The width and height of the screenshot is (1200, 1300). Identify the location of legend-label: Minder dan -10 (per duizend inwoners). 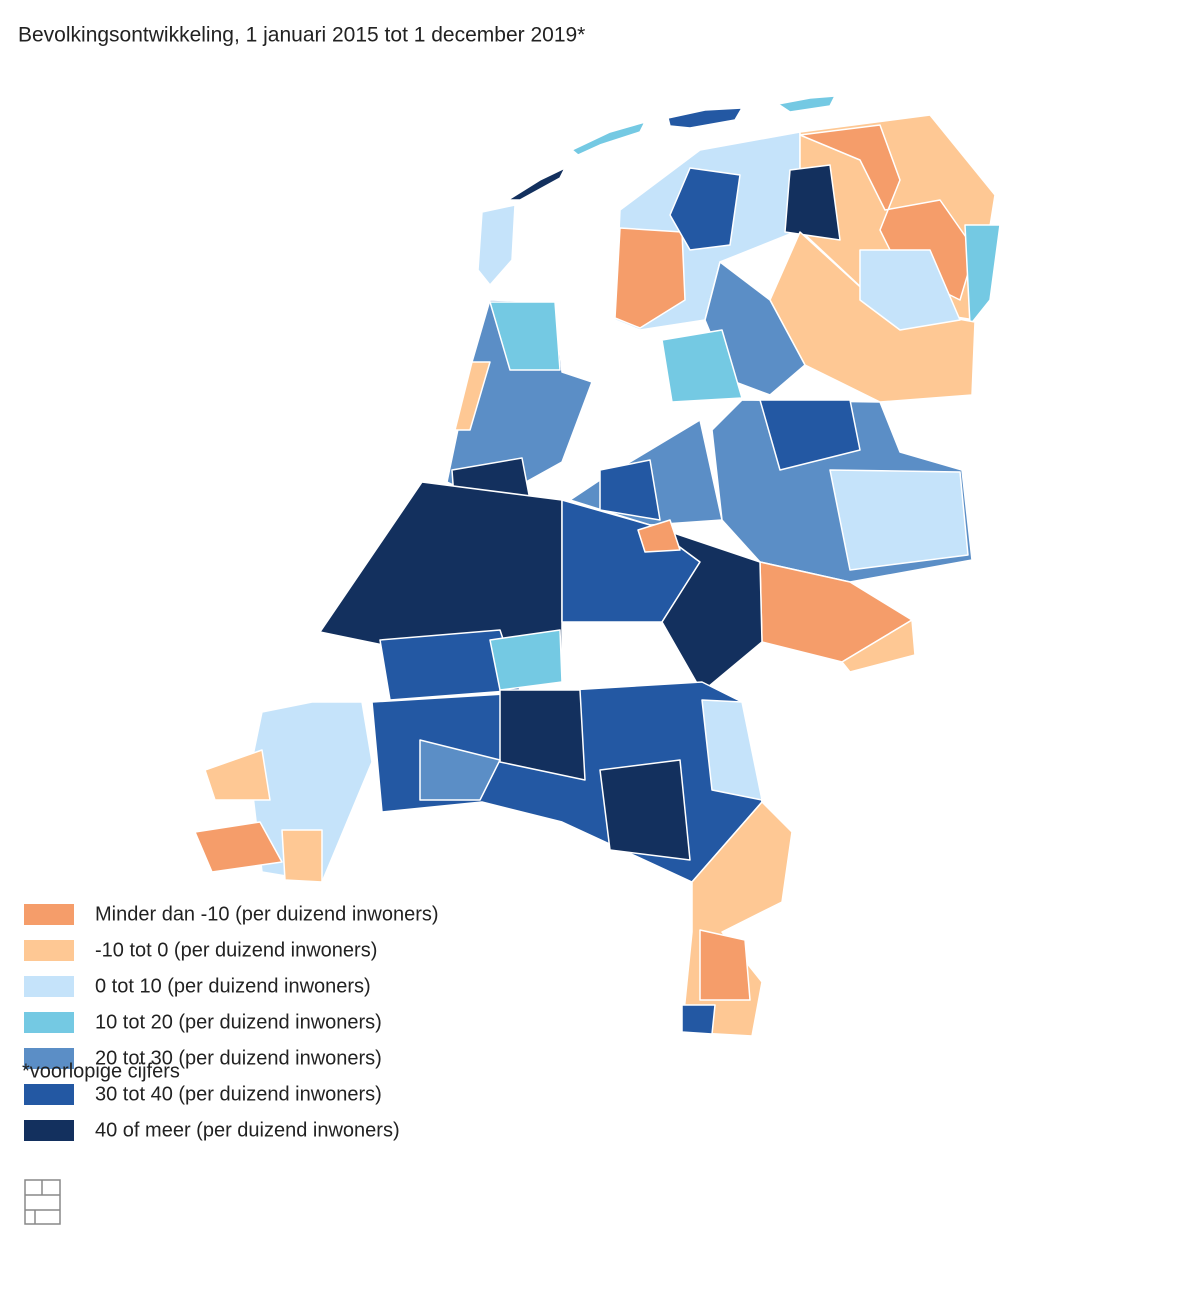
(267, 914).